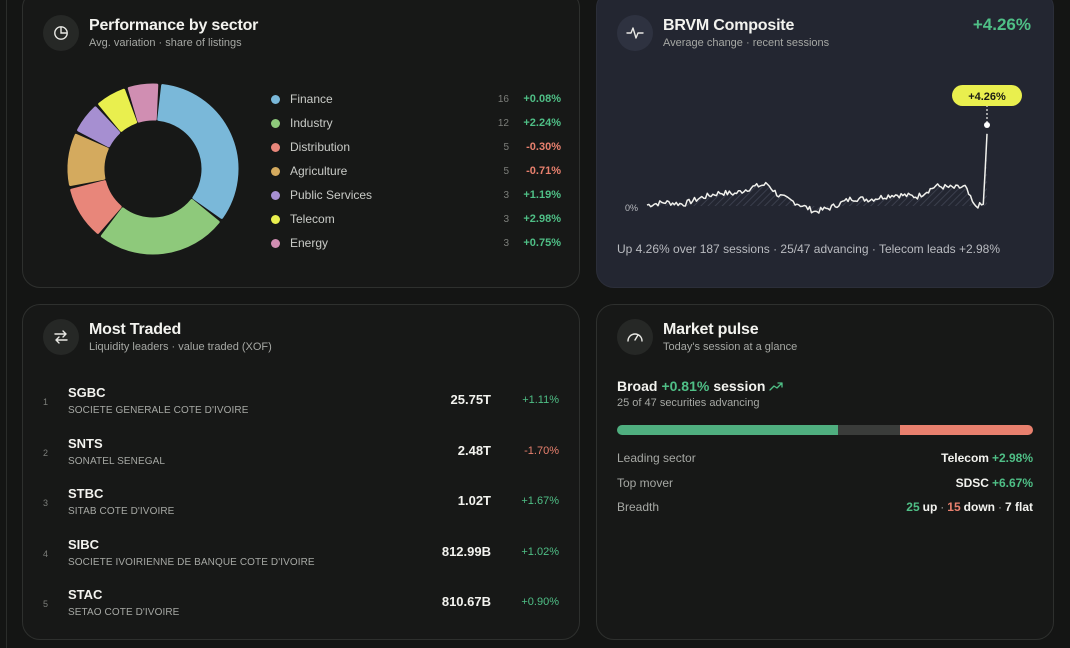 Image resolution: width=1070 pixels, height=648 pixels. What do you see at coordinates (61, 33) in the screenshot?
I see `pie-chart-icon` at bounding box center [61, 33].